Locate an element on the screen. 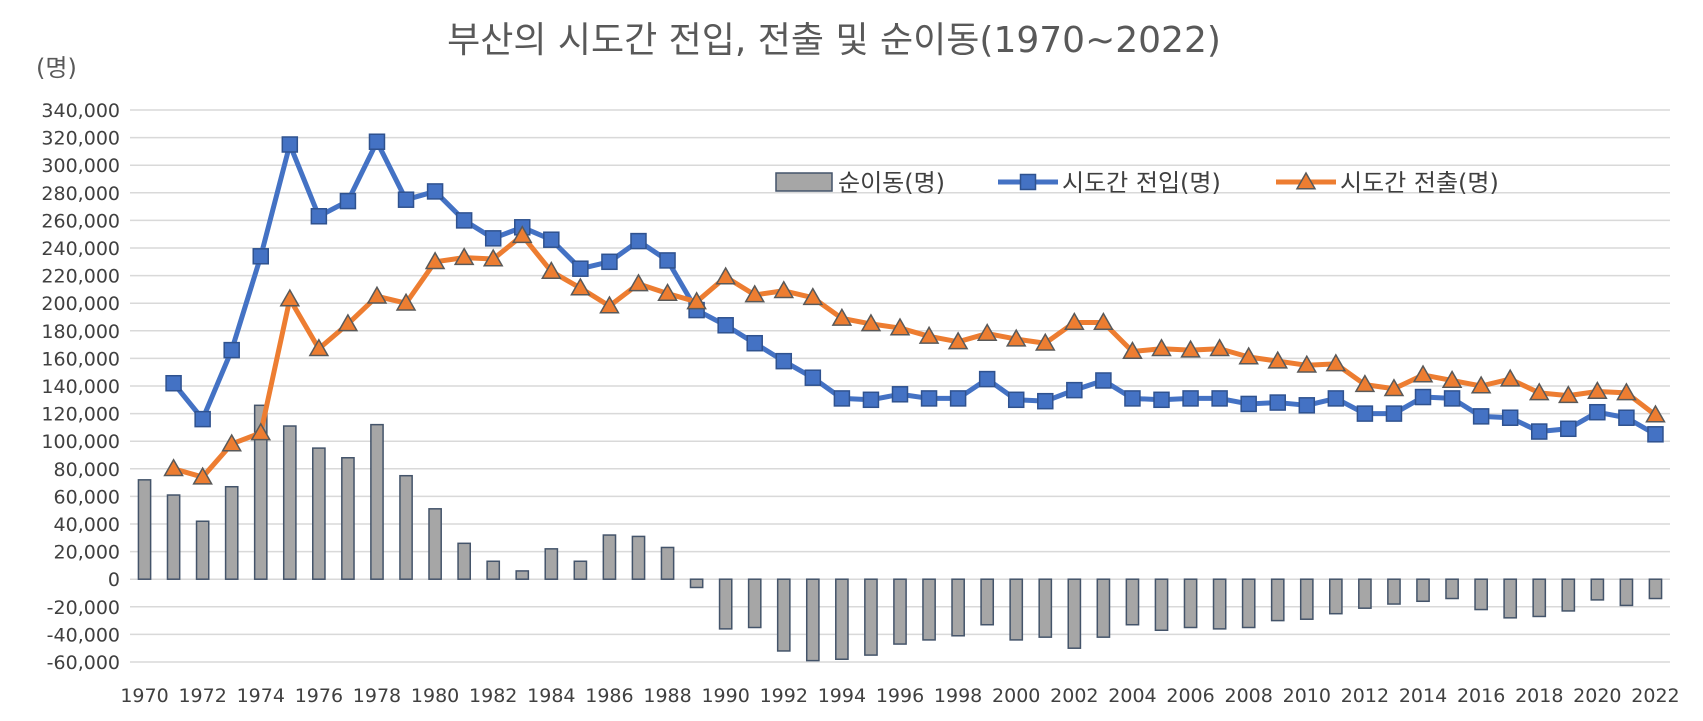 This screenshot has width=1703, height=721. point-in-migration-1971 is located at coordinates (173, 383).